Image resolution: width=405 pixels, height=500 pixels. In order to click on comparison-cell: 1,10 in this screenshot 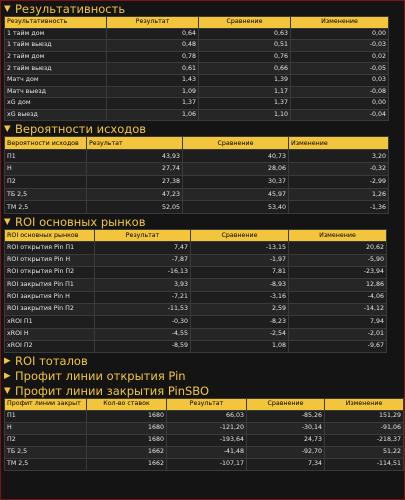, I will do `click(244, 115)`.